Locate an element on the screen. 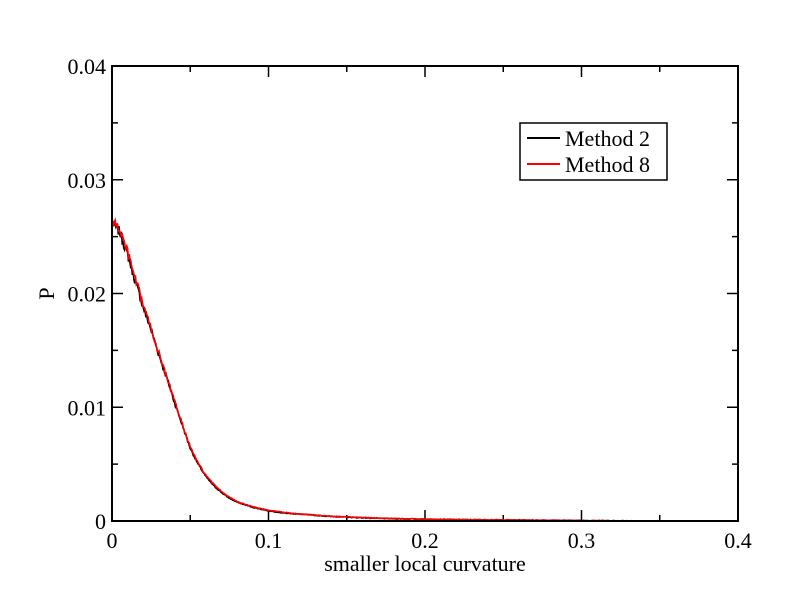  y-tick-label: 0.01 is located at coordinates (87, 407).